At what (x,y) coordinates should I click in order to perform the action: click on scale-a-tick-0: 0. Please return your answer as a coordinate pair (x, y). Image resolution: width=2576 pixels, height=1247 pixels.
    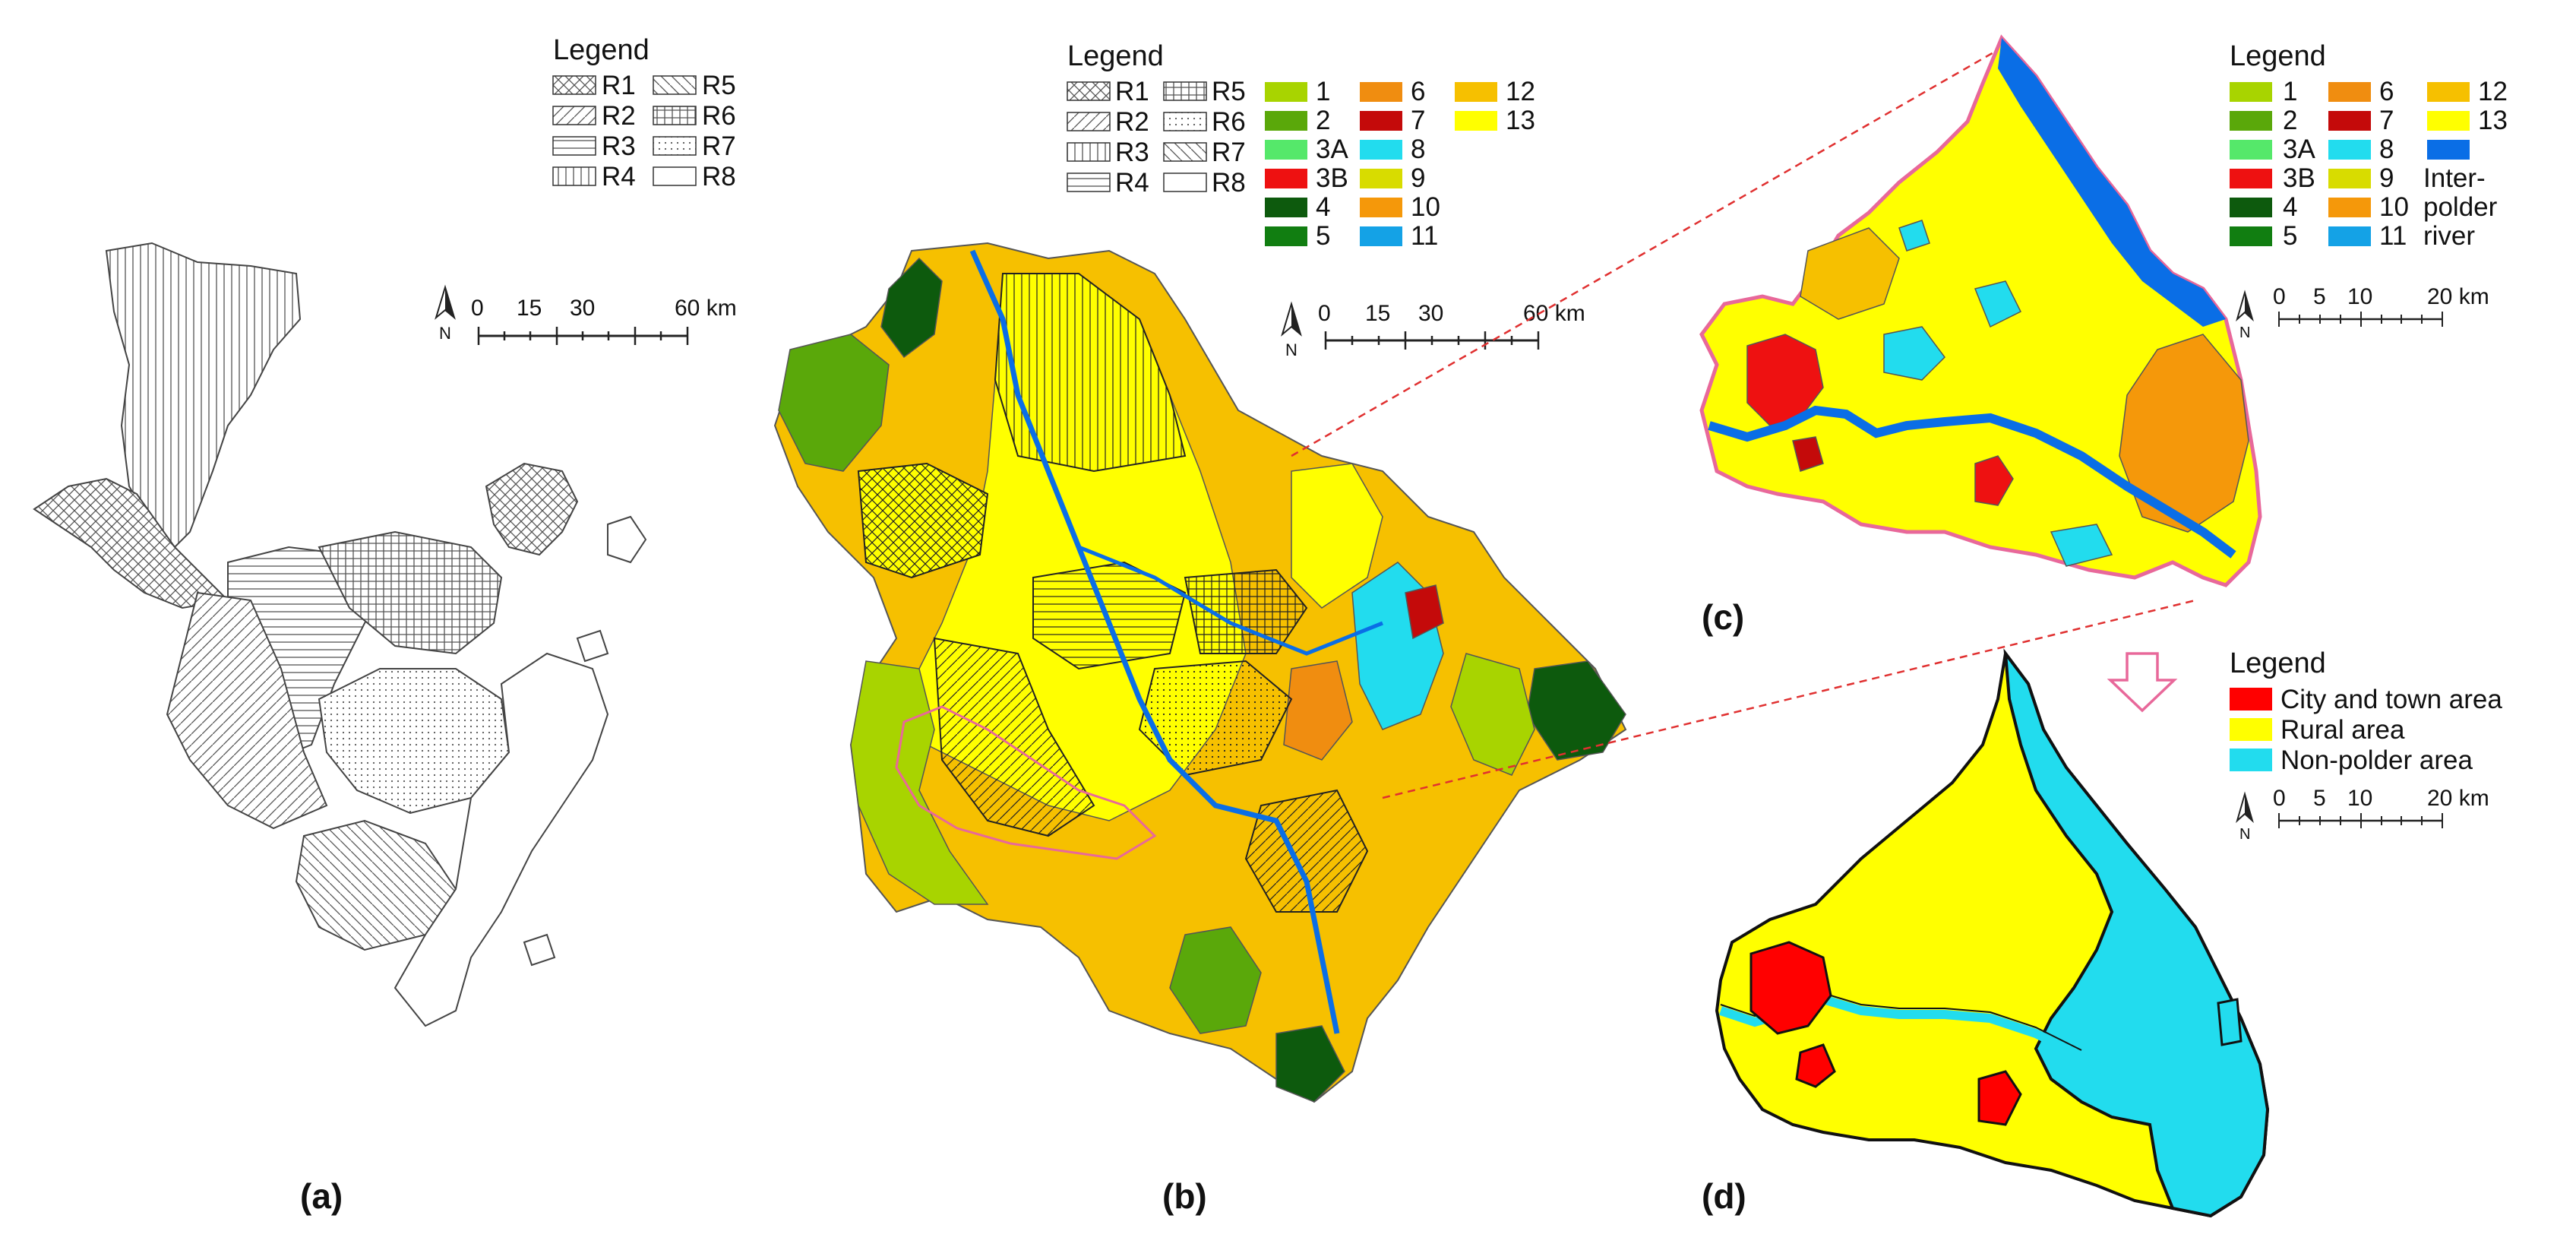
    Looking at the image, I should click on (477, 308).